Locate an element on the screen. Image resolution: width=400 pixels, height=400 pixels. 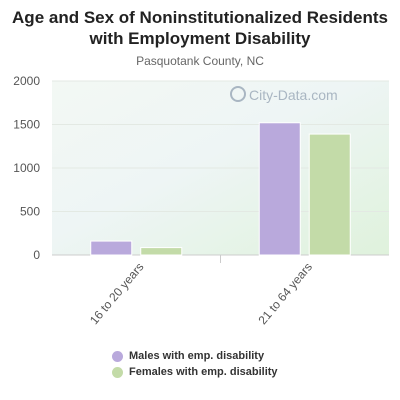
watermark-text: City-Data.com is located at coordinates (293, 95).